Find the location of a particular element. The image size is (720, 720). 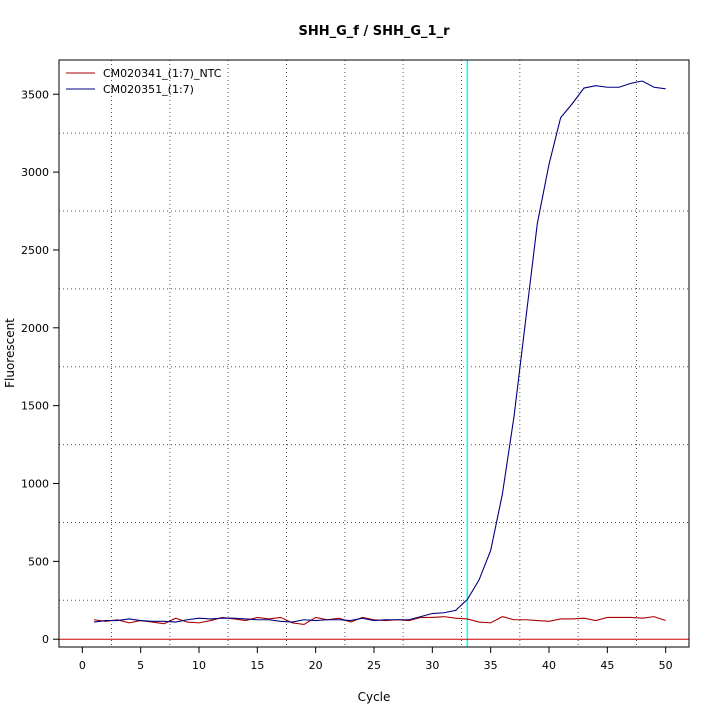

y-tick-label: 500 is located at coordinates (38, 561).